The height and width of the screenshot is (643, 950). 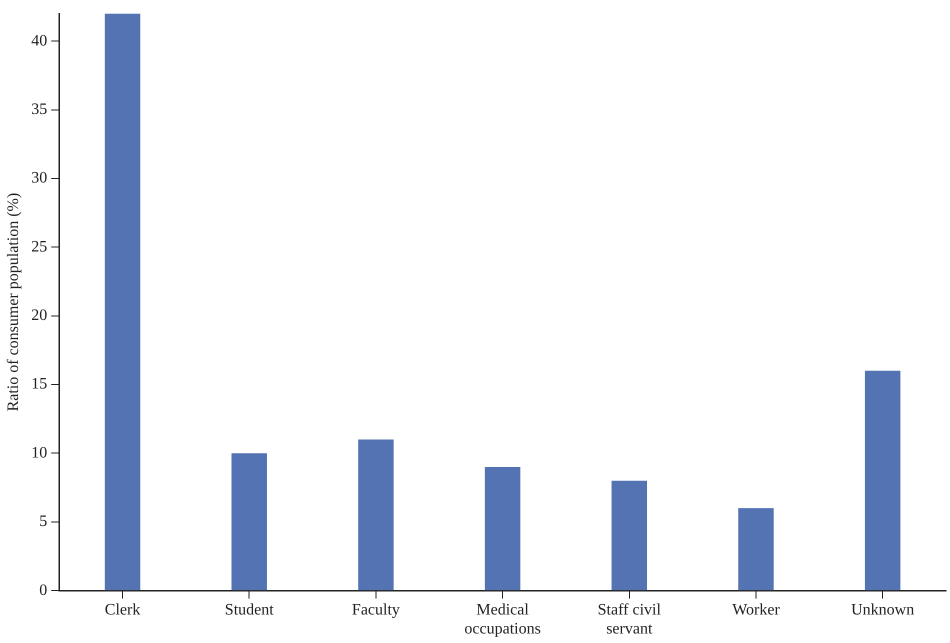 What do you see at coordinates (502, 619) in the screenshot?
I see `x-tick-label: Medical occupations` at bounding box center [502, 619].